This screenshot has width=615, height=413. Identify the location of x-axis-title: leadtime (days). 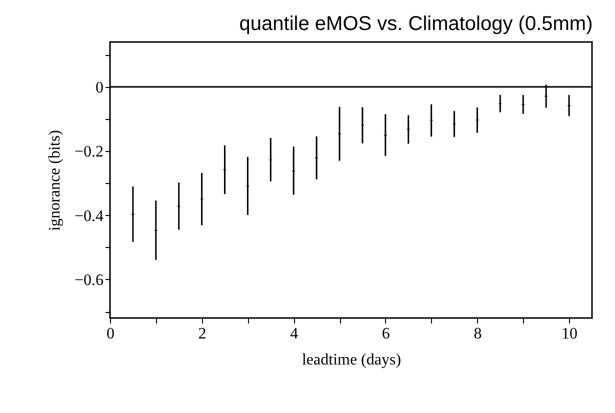
(352, 360).